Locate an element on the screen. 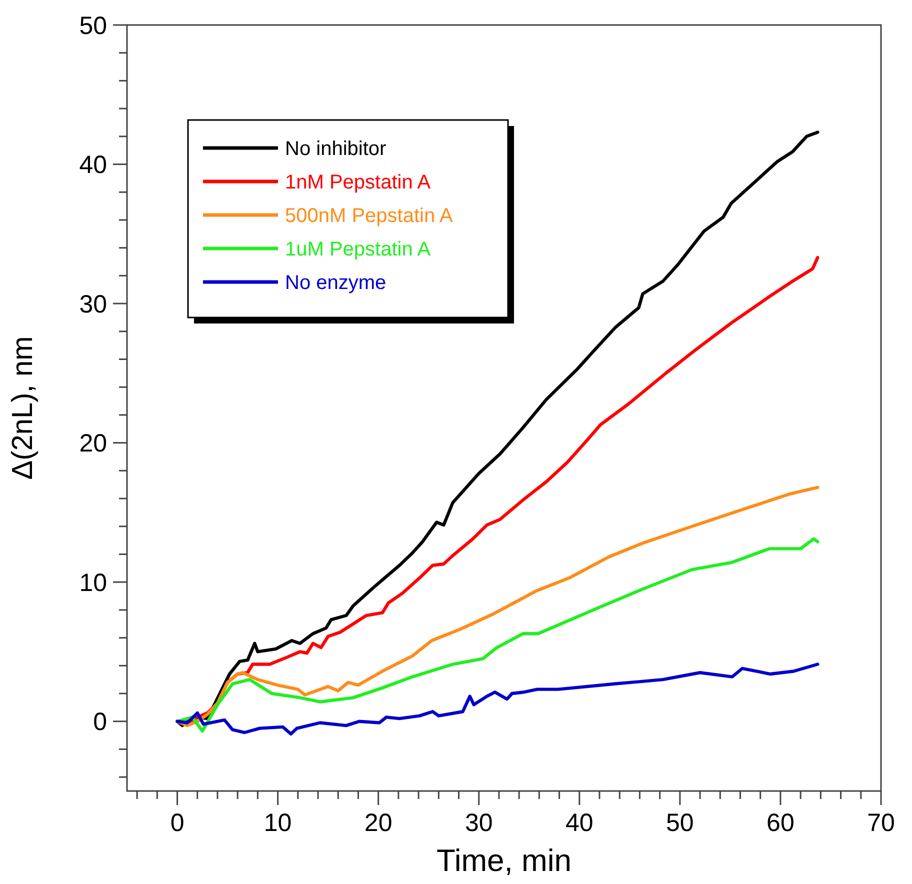 This screenshot has height=884, width=912. x-tick-label: 10 is located at coordinates (278, 823).